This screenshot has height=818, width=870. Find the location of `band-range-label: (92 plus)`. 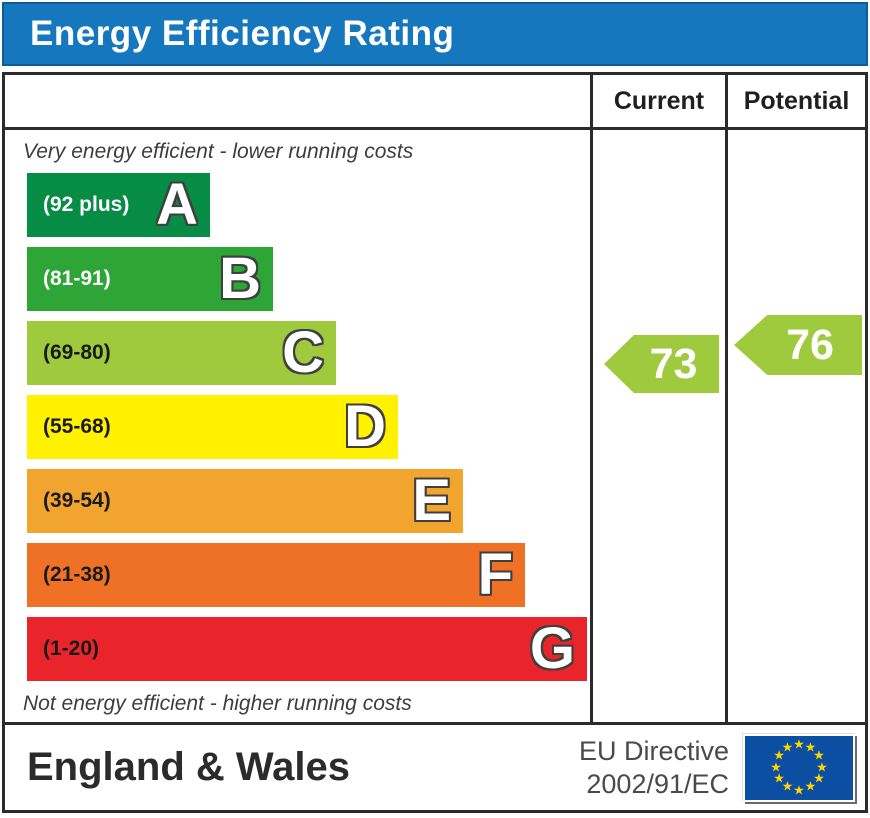

band-range-label: (92 plus) is located at coordinates (86, 204).